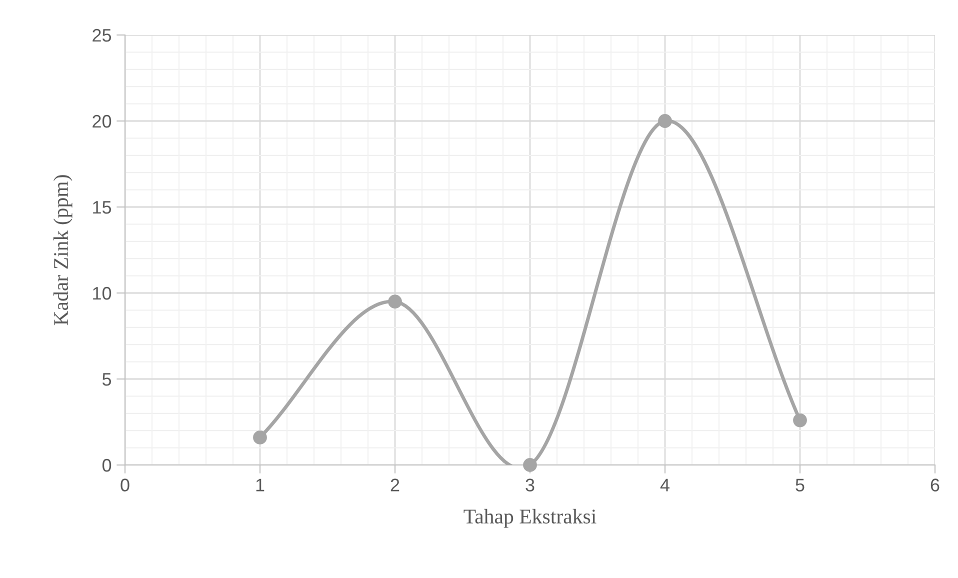 The height and width of the screenshot is (578, 958). What do you see at coordinates (395, 485) in the screenshot?
I see `x-tick-label: 2` at bounding box center [395, 485].